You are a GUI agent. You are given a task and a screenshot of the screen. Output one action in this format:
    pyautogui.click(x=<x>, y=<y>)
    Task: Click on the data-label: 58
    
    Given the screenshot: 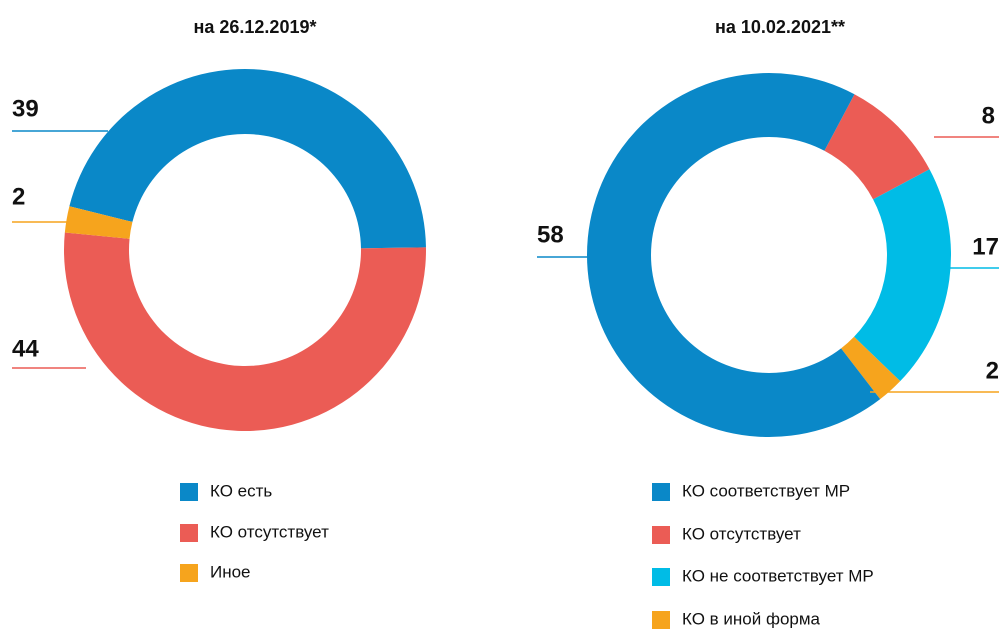 What is the action you would take?
    pyautogui.click(x=550, y=234)
    